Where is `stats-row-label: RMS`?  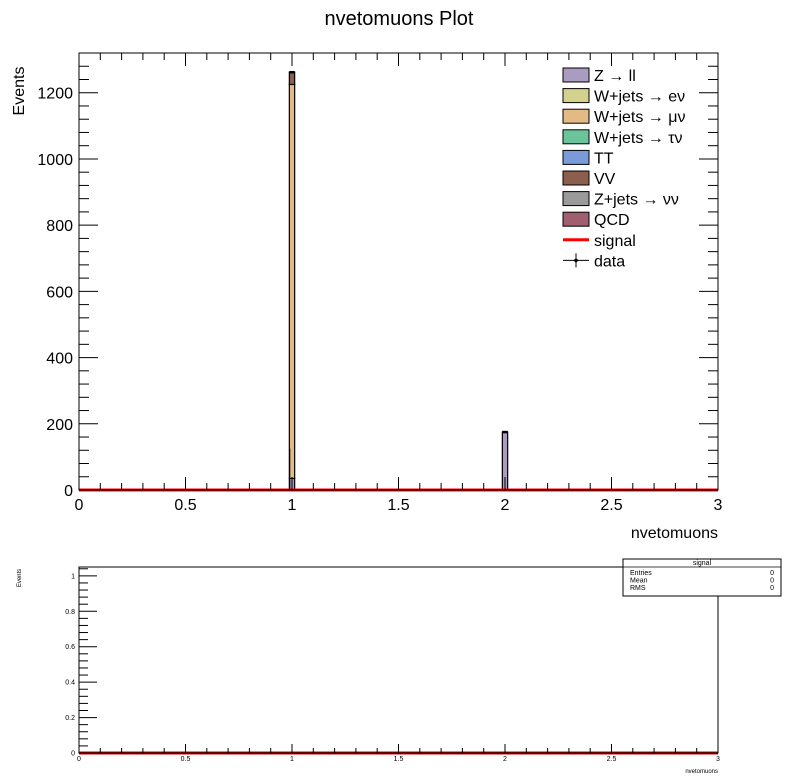 stats-row-label: RMS is located at coordinates (638, 588).